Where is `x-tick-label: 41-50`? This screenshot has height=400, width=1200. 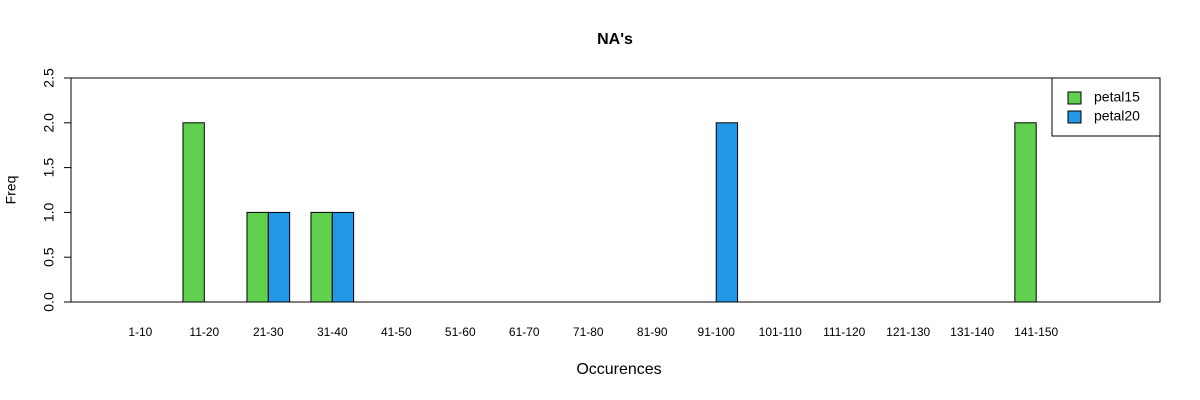
x-tick-label: 41-50 is located at coordinates (396, 332).